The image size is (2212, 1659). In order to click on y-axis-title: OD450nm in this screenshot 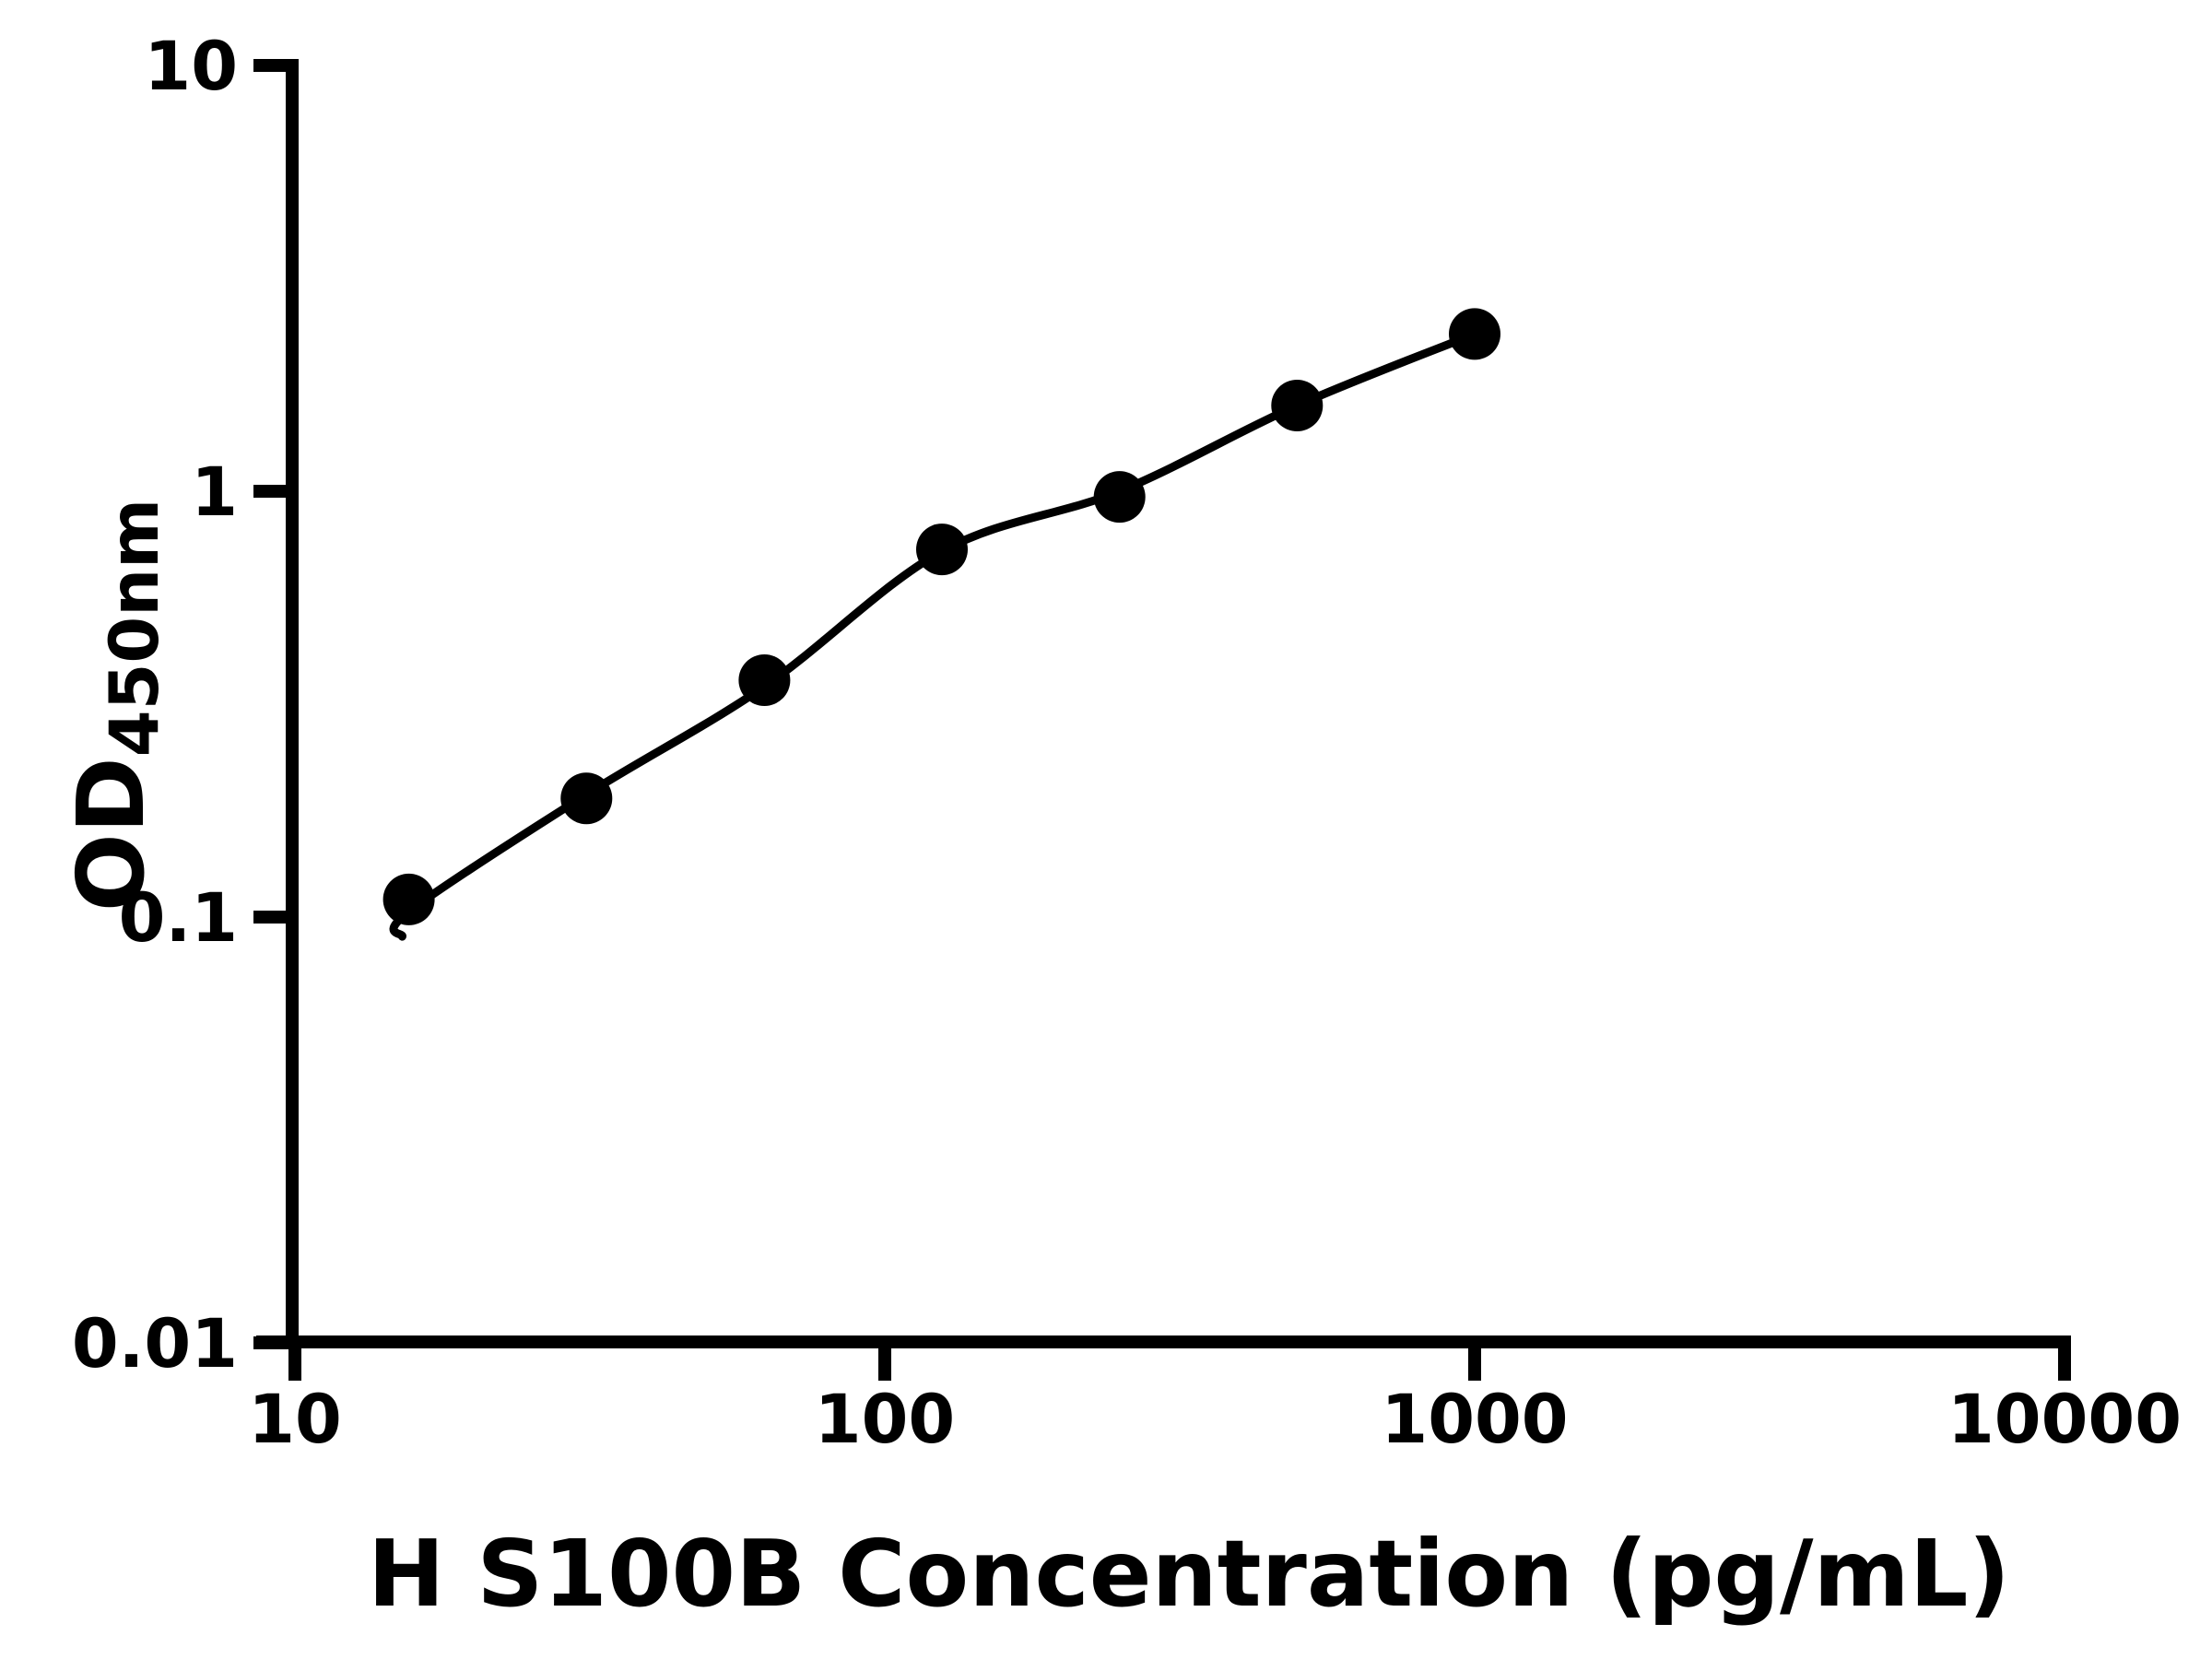, I will do `click(115, 705)`.